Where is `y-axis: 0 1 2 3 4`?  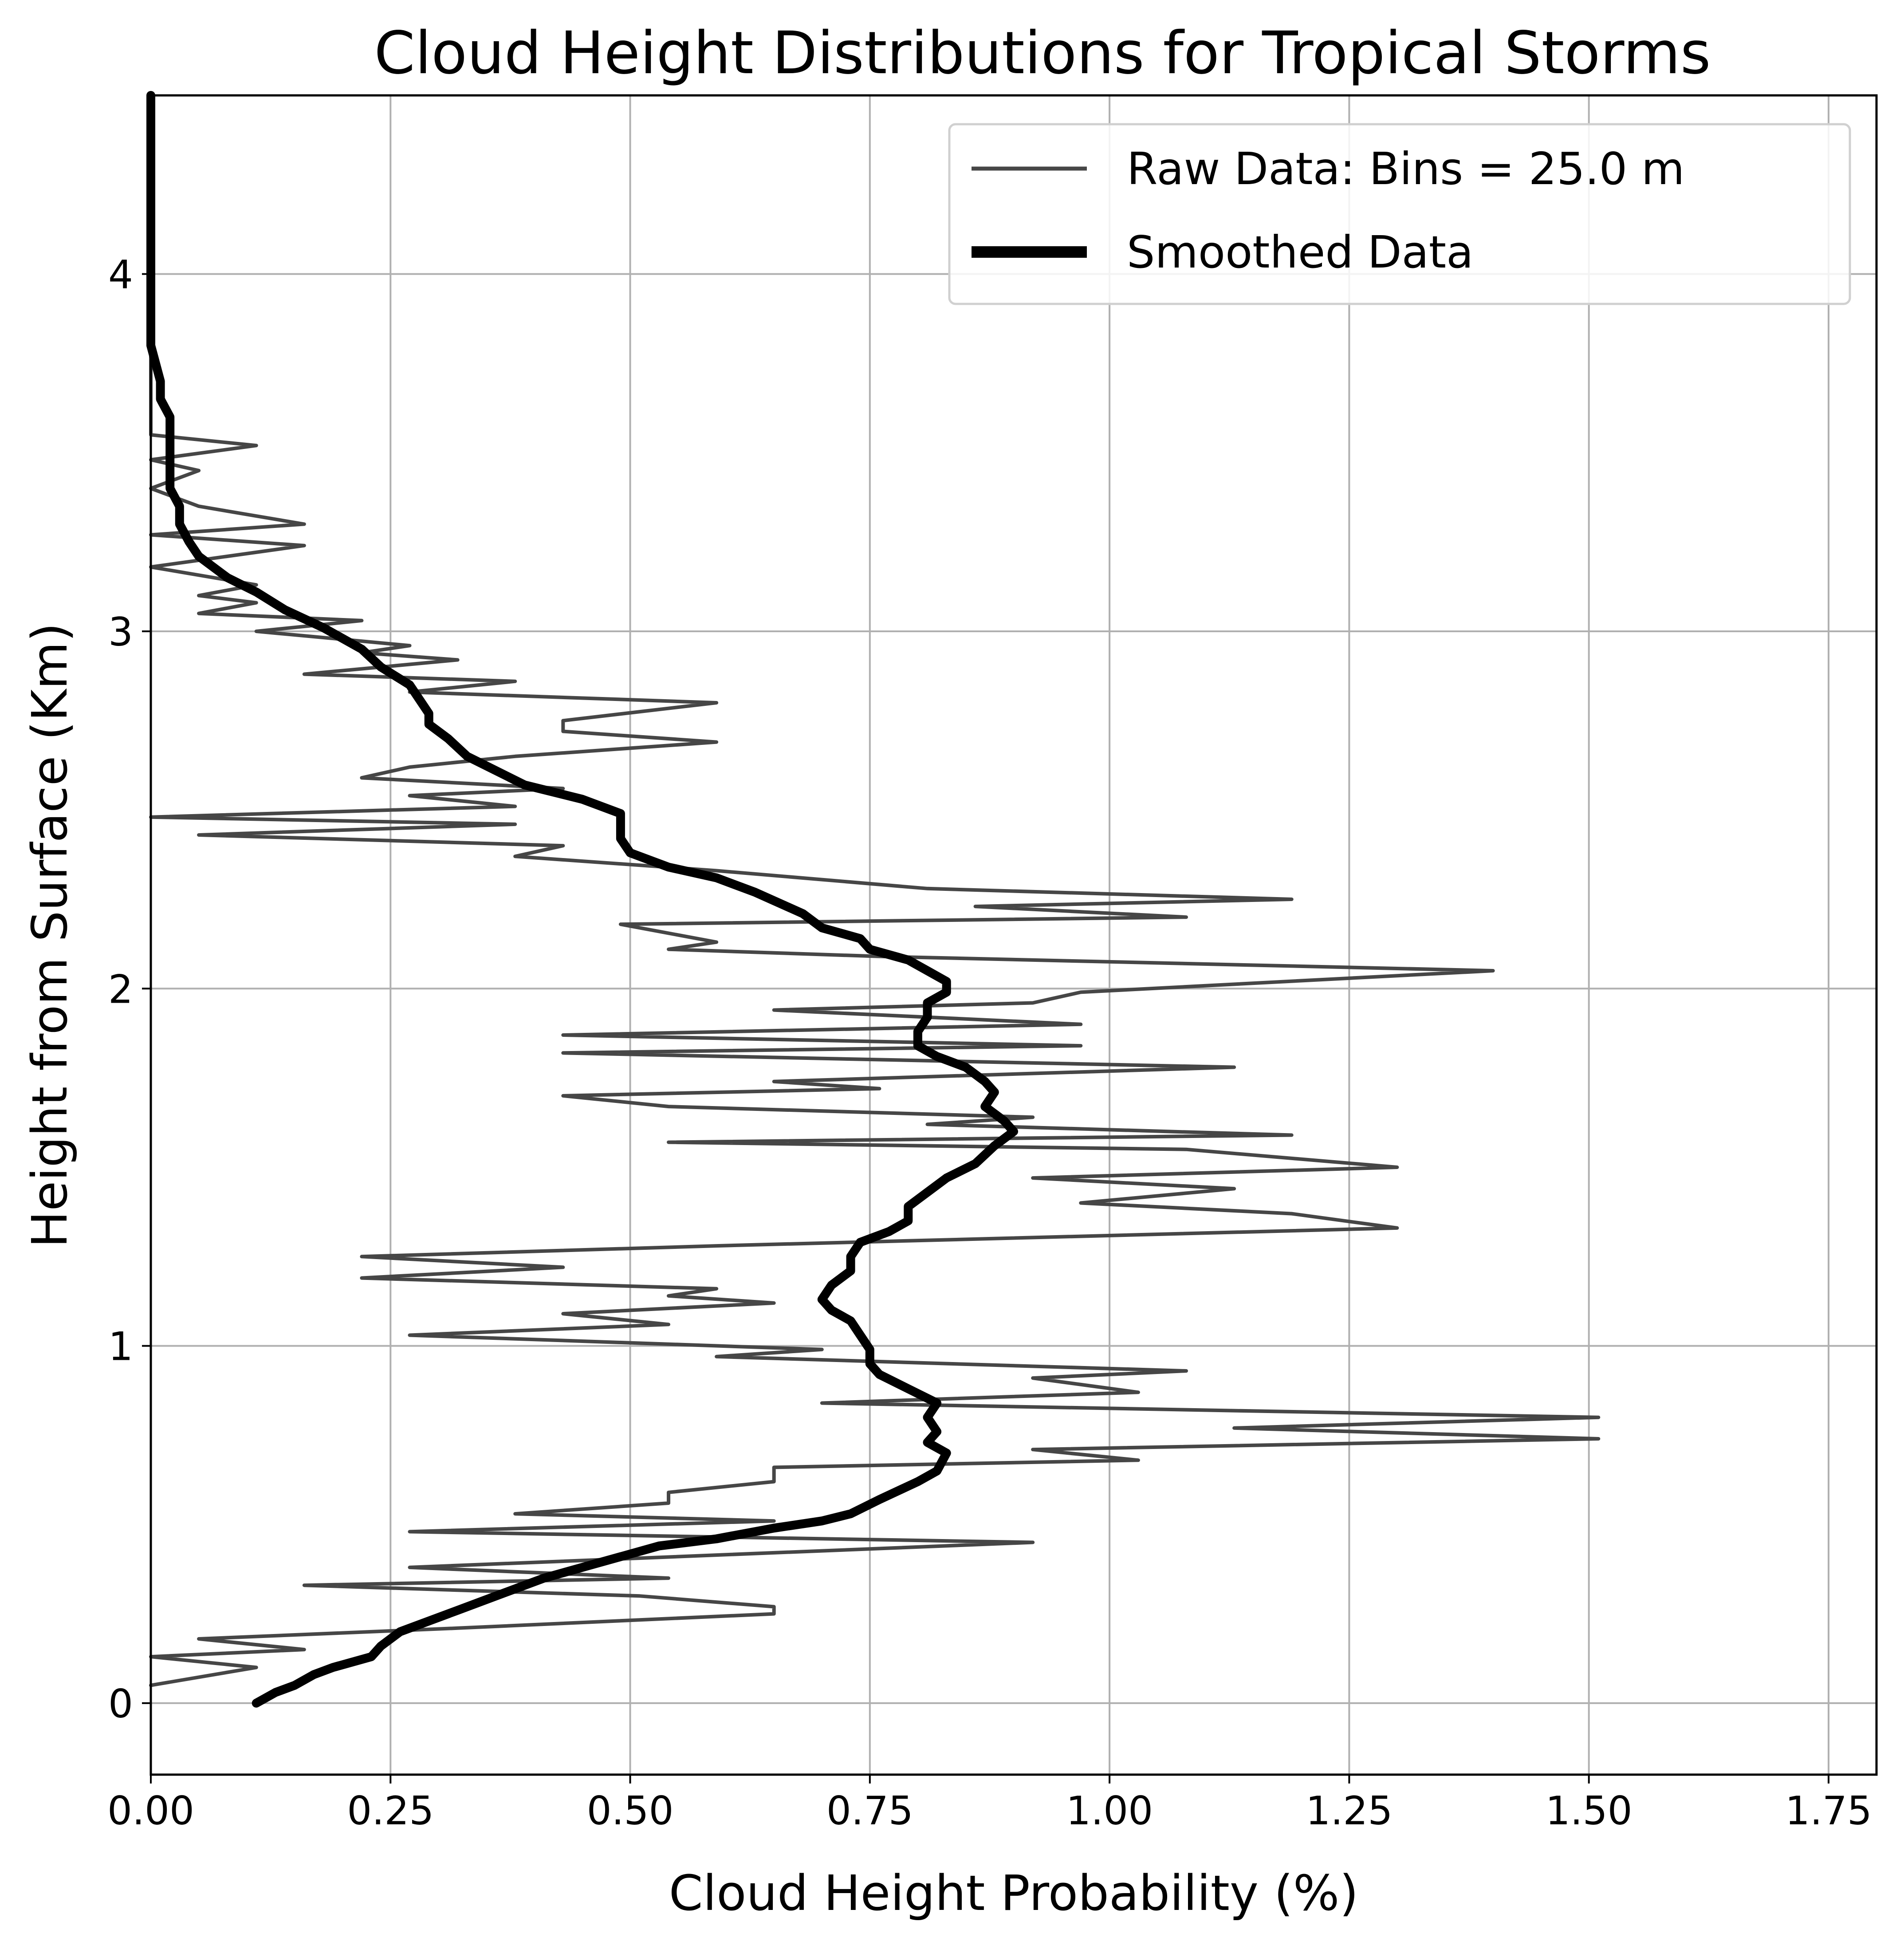
y-axis: 0 1 2 3 4 is located at coordinates (129, 989).